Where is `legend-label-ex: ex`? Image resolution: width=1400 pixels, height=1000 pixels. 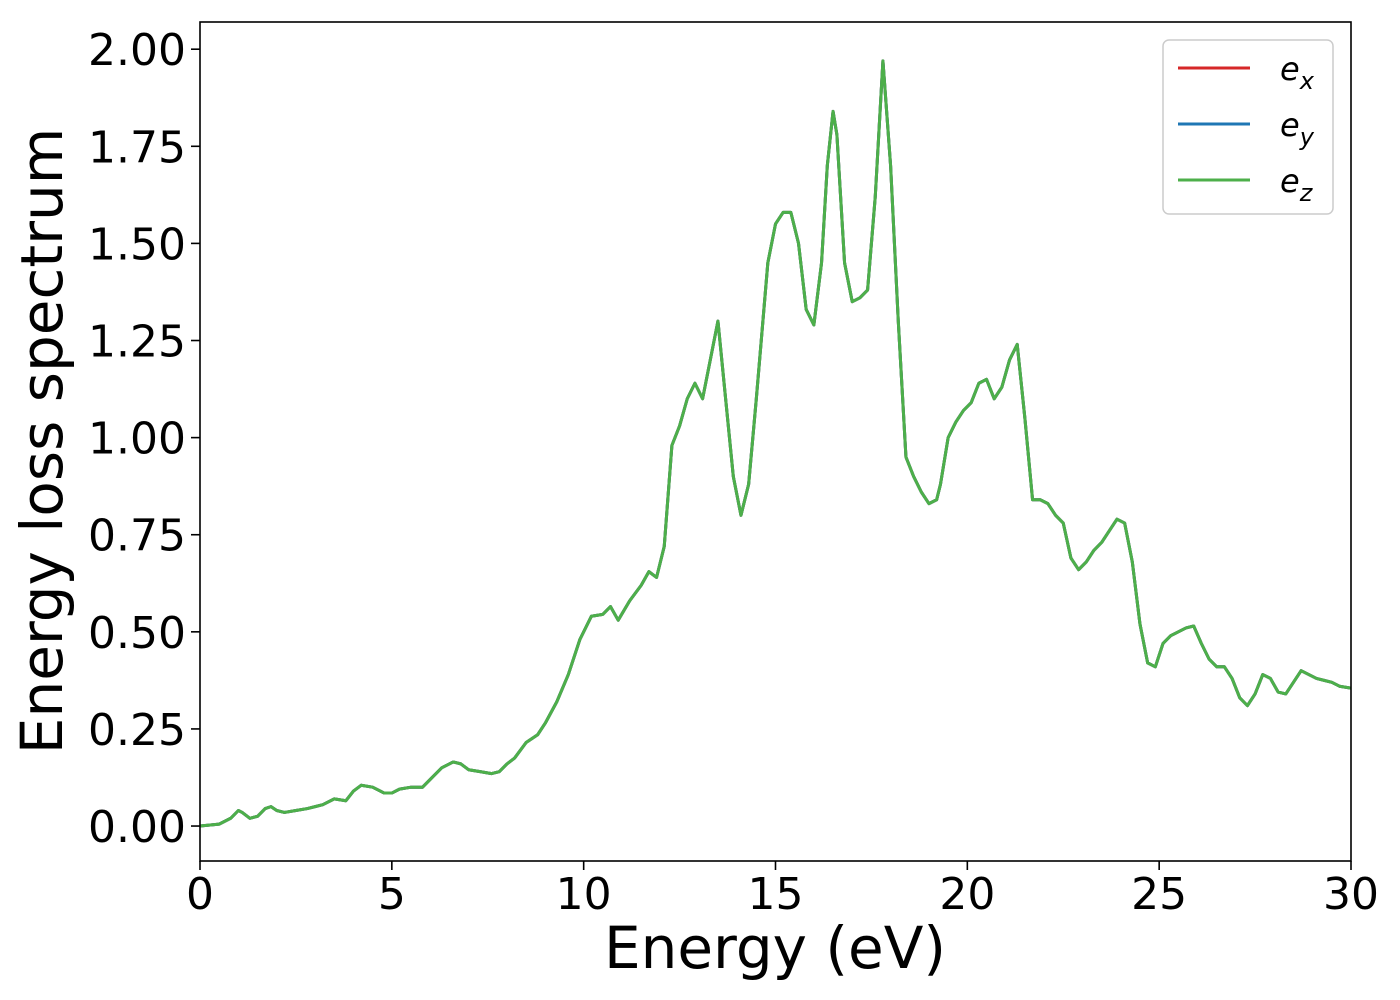
legend-label-ex: ex is located at coordinates (1297, 72).